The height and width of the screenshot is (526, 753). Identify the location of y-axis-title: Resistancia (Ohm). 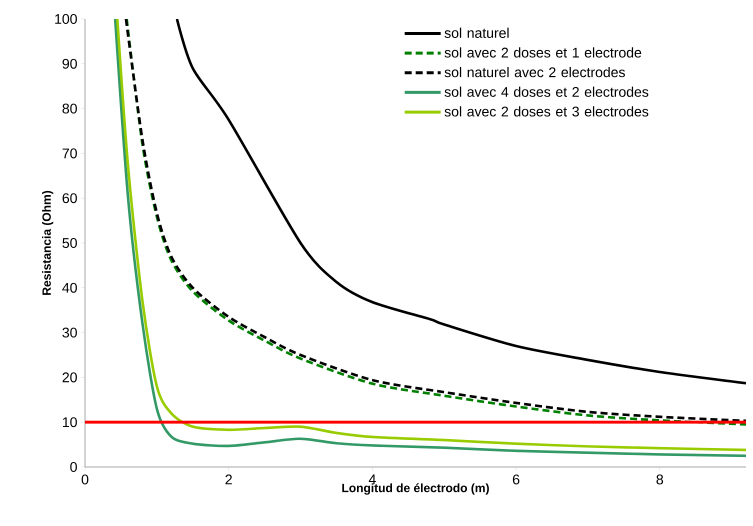
(48, 242).